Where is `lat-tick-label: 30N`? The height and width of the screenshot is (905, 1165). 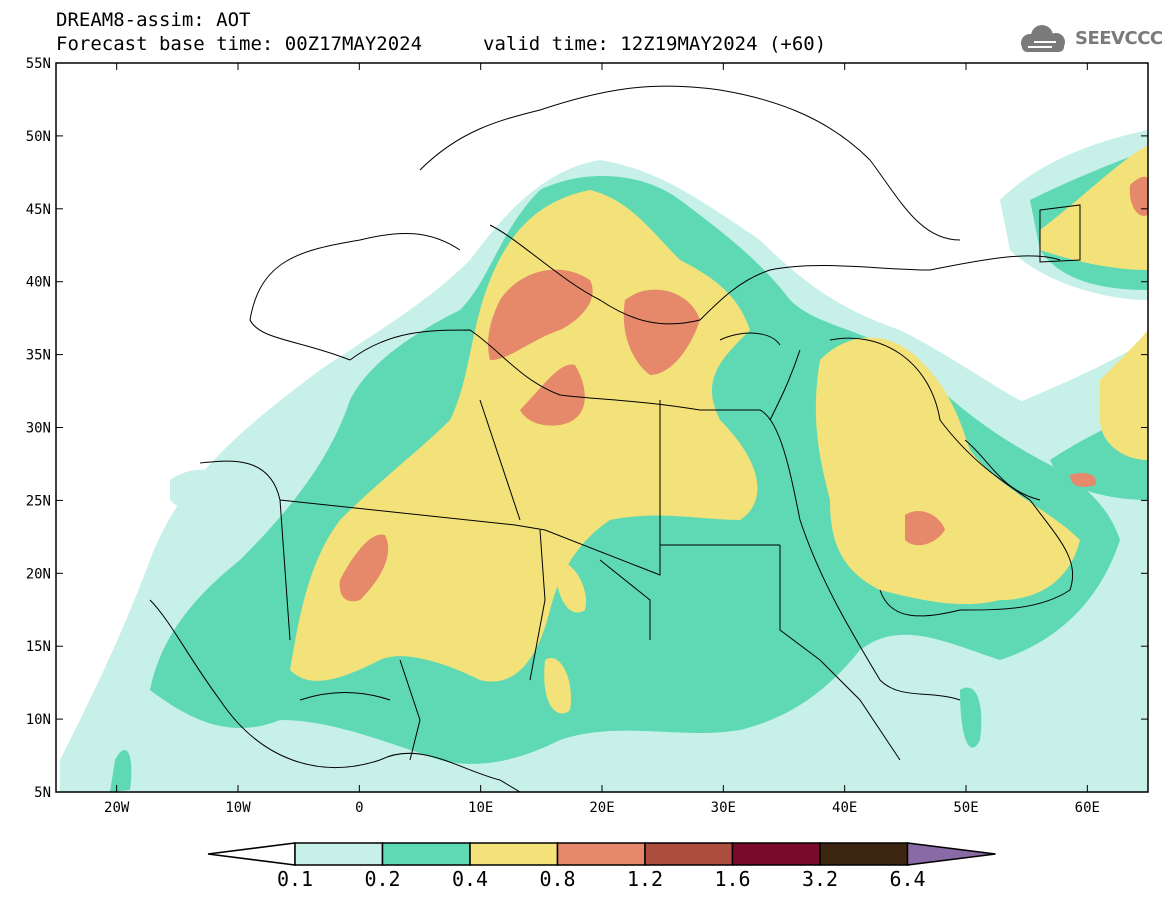
lat-tick-label: 30N is located at coordinates (38, 429).